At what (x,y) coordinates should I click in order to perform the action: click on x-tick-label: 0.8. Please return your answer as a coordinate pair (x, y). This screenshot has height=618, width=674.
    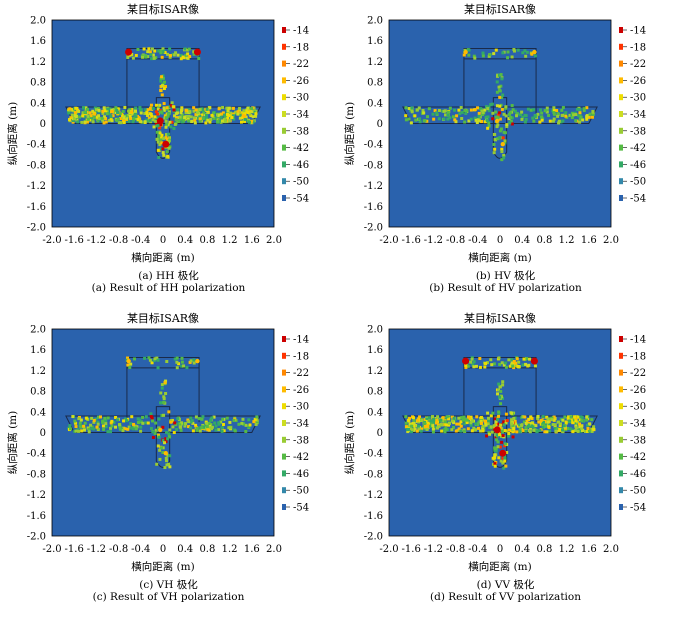
    Looking at the image, I should click on (544, 549).